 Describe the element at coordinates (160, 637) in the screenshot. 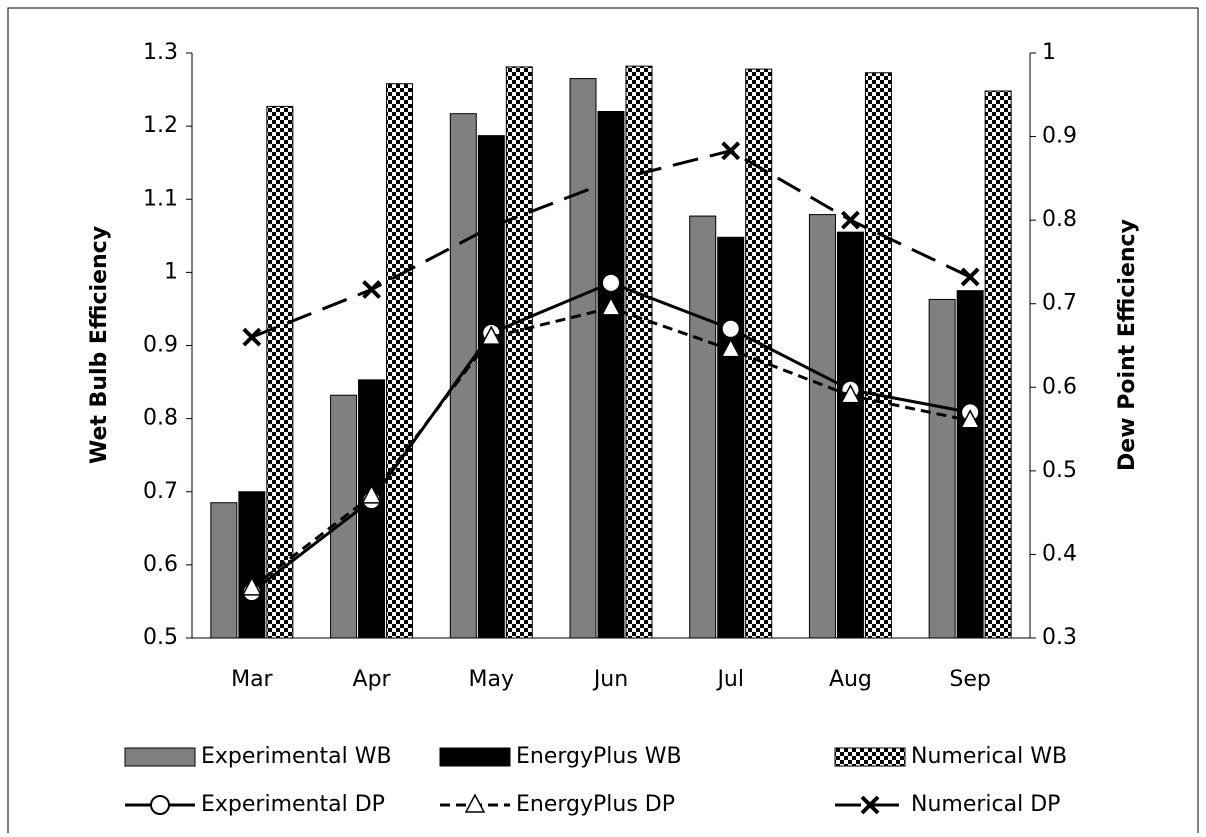

I see `y-tick-label: 0.5` at that location.